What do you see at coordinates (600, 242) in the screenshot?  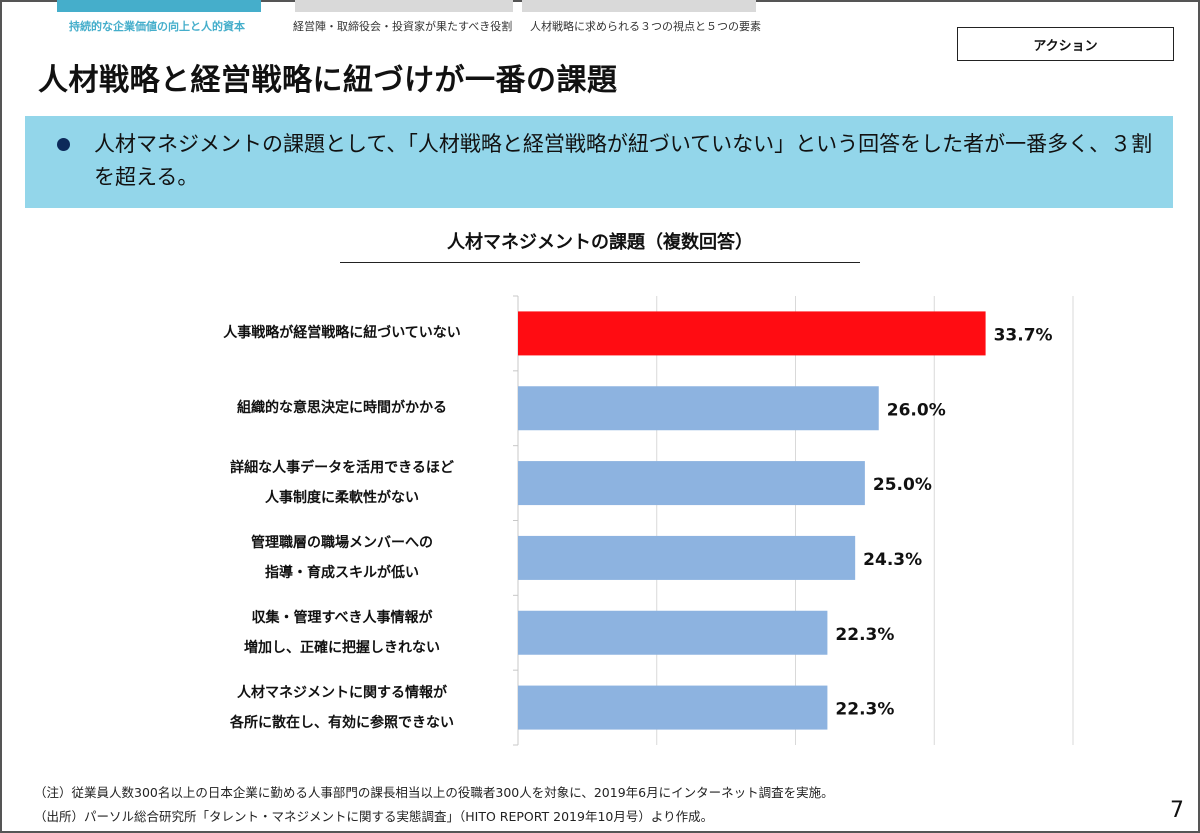 I see `chart-title: 人材マネジメントの課題（複数回答）` at bounding box center [600, 242].